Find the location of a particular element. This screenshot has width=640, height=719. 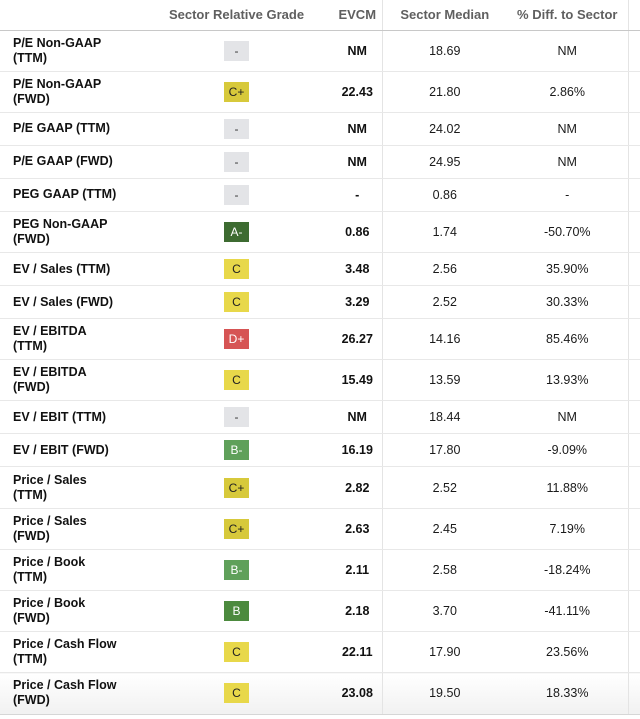

sector-median-value: 18.69 is located at coordinates (444, 51).